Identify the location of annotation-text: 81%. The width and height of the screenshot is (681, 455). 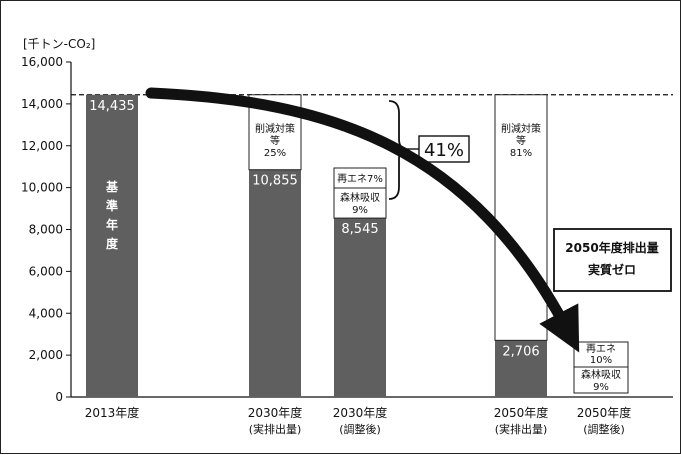
(521, 153).